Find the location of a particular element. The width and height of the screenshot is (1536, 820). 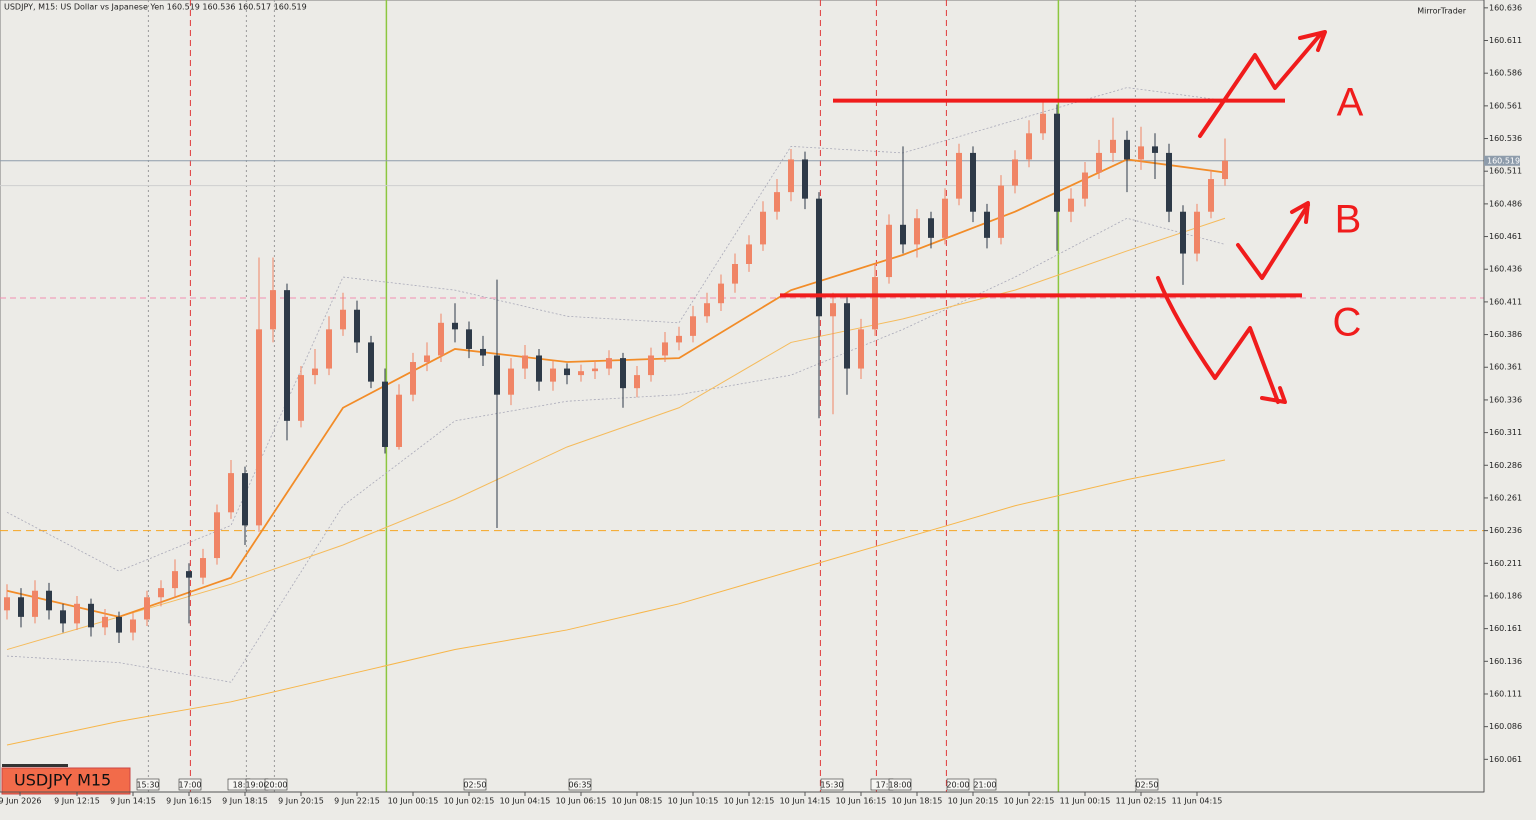

y-tick-label: 160.511 is located at coordinates (1505, 171).